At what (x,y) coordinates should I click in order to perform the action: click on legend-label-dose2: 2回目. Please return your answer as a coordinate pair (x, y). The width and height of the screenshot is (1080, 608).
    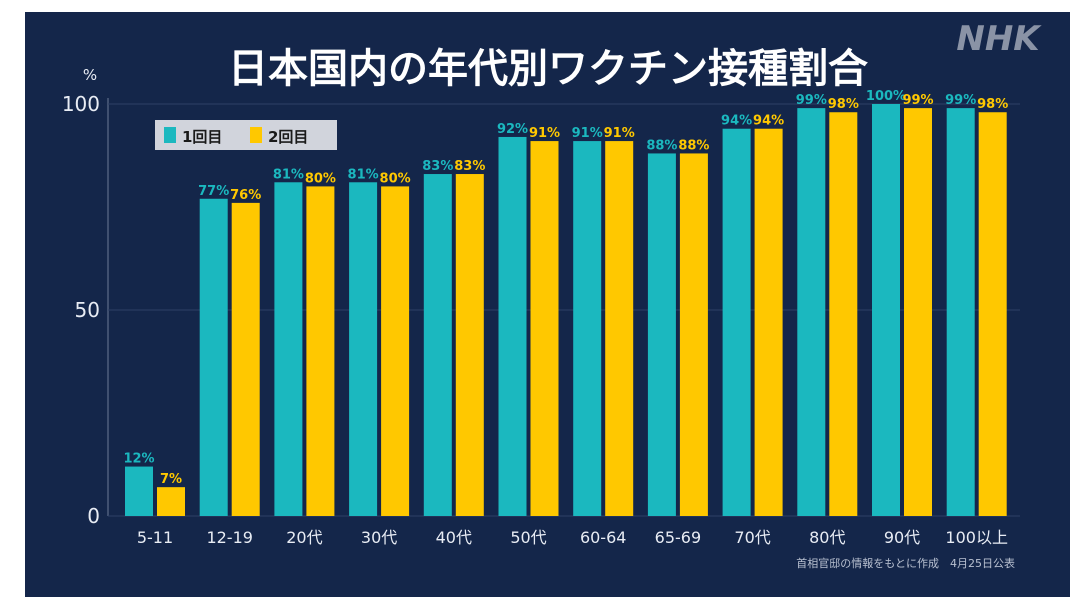
    Looking at the image, I should click on (288, 137).